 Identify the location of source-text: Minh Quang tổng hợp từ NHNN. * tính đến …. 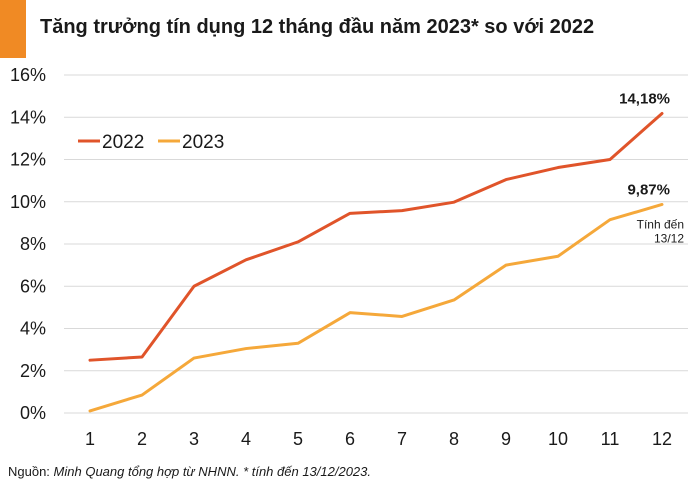
(212, 471).